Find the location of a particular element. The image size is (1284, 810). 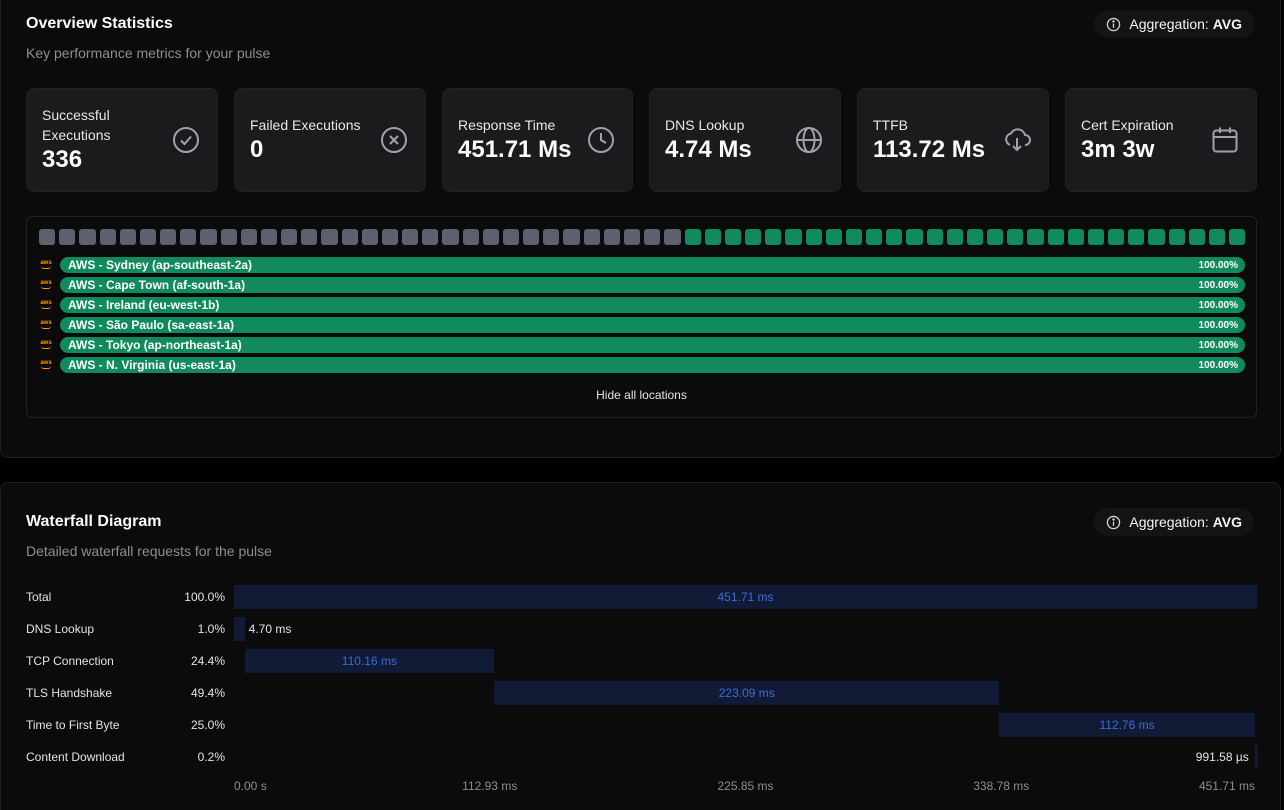

waterfall-axis-tick: 338.78 ms is located at coordinates (1001, 786).